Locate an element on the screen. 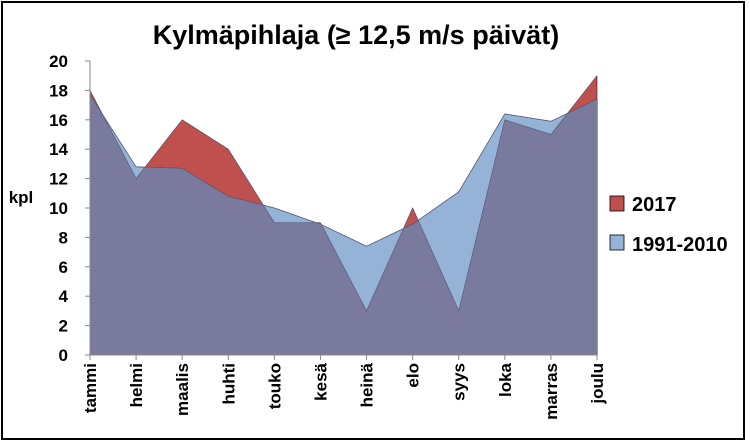 This screenshot has height=445, width=750. y-tick-labels: 0 2 4 6 8 10 12 14 16 18 20 is located at coordinates (58, 208).